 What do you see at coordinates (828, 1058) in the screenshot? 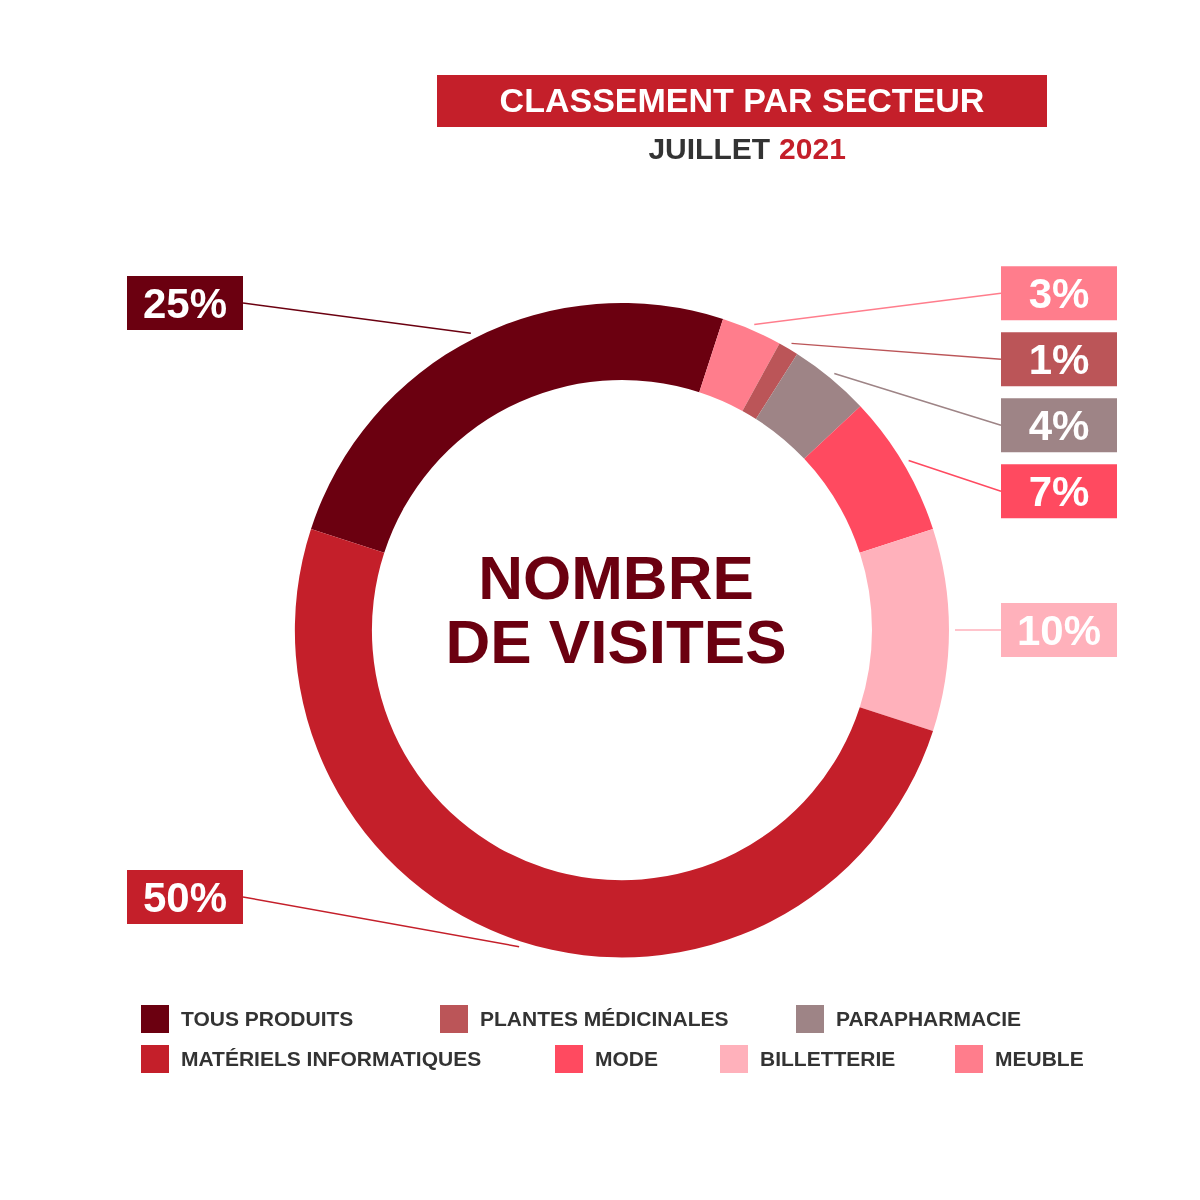
I see `legend-label: BILLETTERIE` at bounding box center [828, 1058].